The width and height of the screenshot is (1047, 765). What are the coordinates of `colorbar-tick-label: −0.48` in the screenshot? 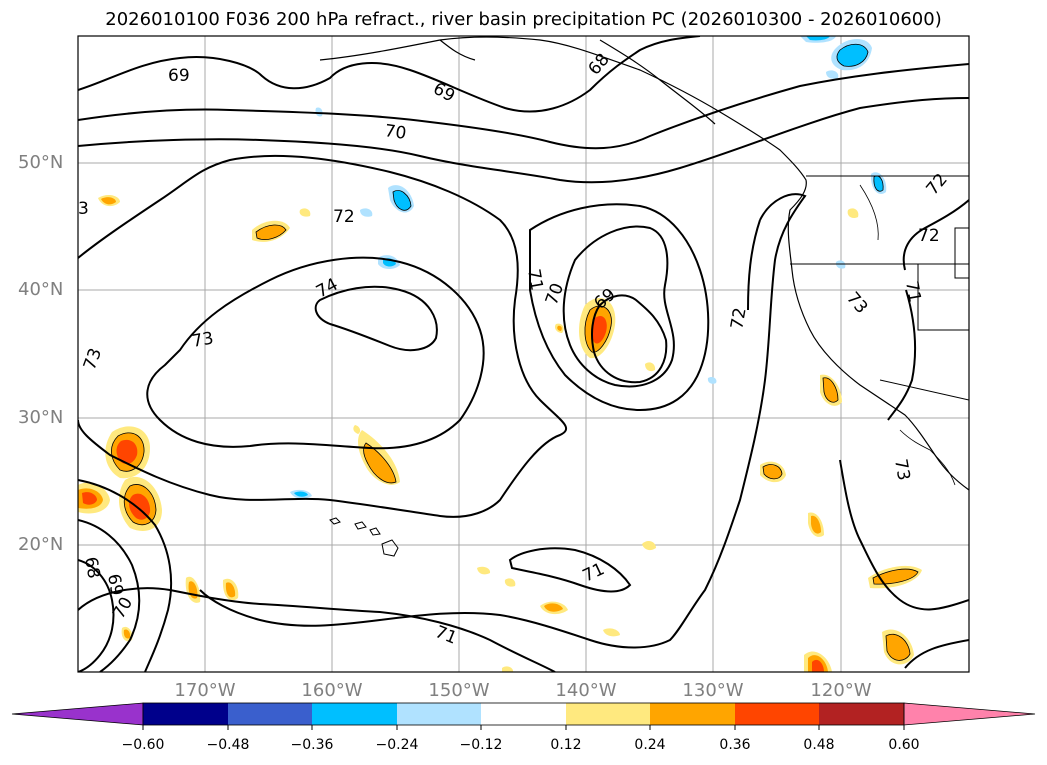 It's located at (228, 745).